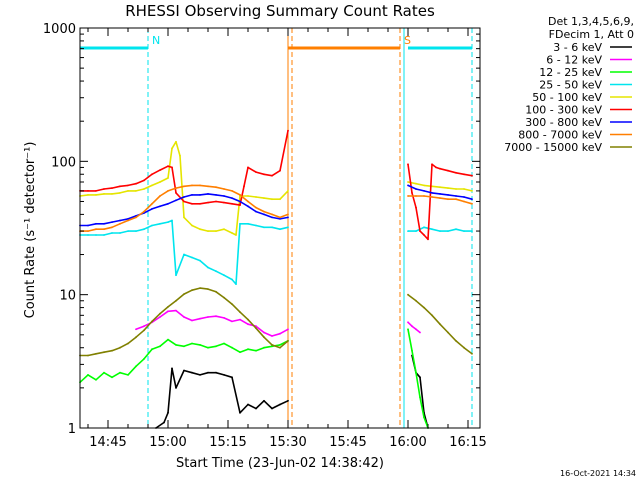  I want to click on x-tick-label: 15:30, so click(287, 442).